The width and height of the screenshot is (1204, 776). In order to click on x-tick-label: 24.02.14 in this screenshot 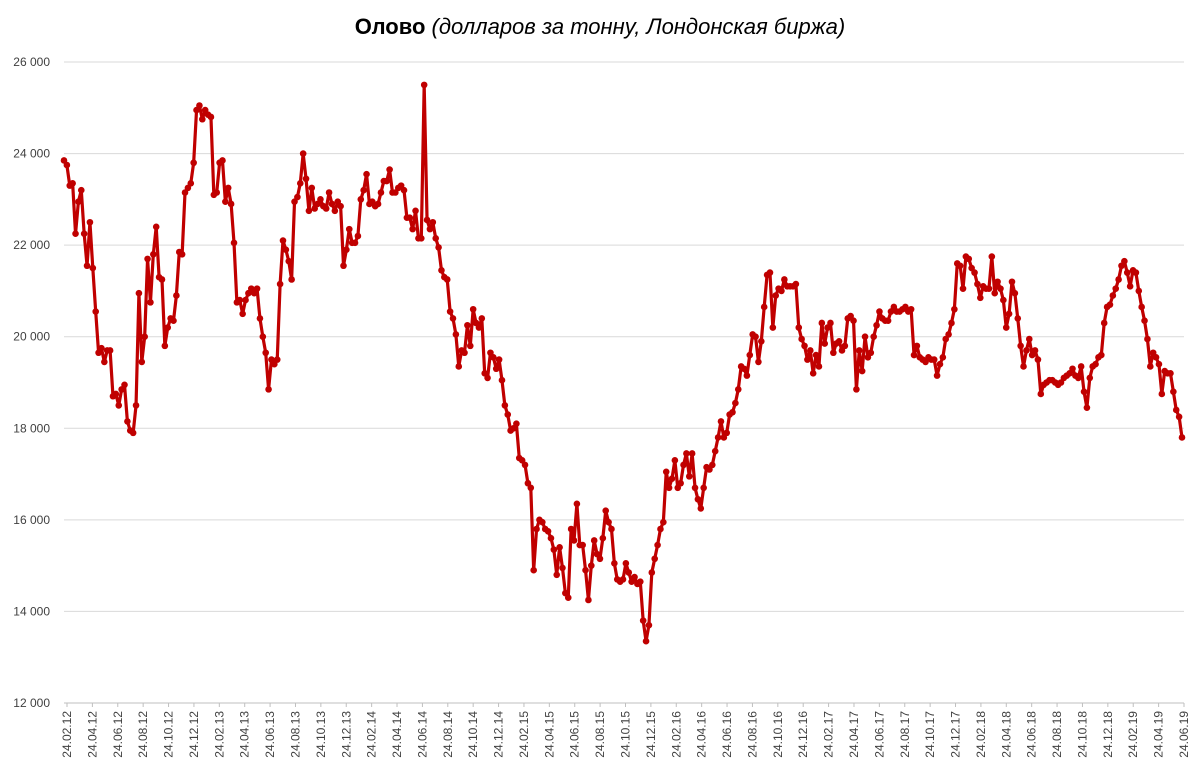, I will do `click(372, 734)`.